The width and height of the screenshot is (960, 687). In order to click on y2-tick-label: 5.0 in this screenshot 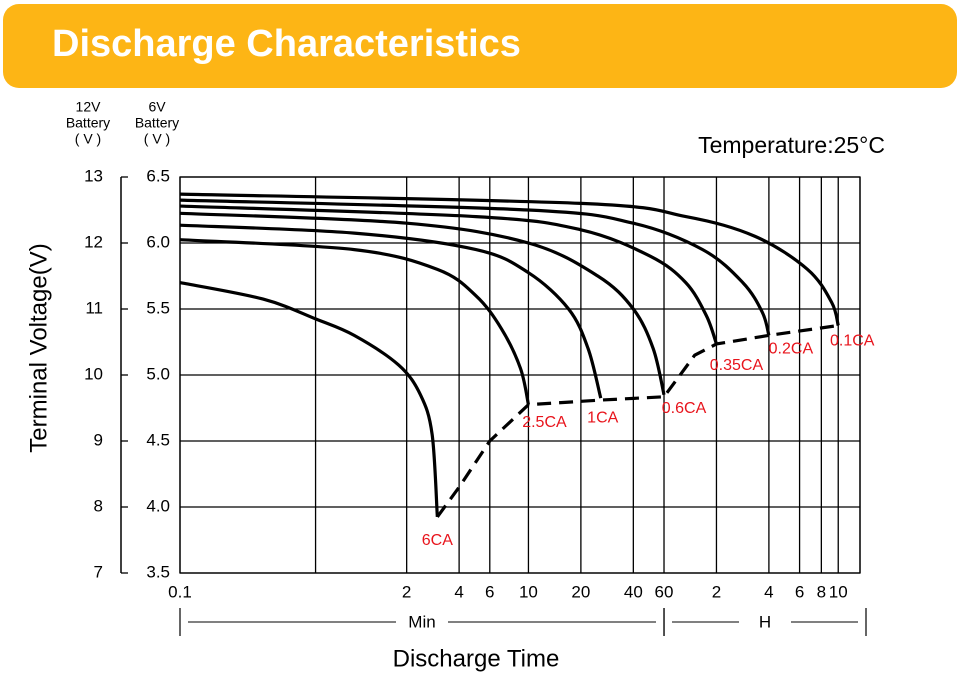, I will do `click(158, 373)`.